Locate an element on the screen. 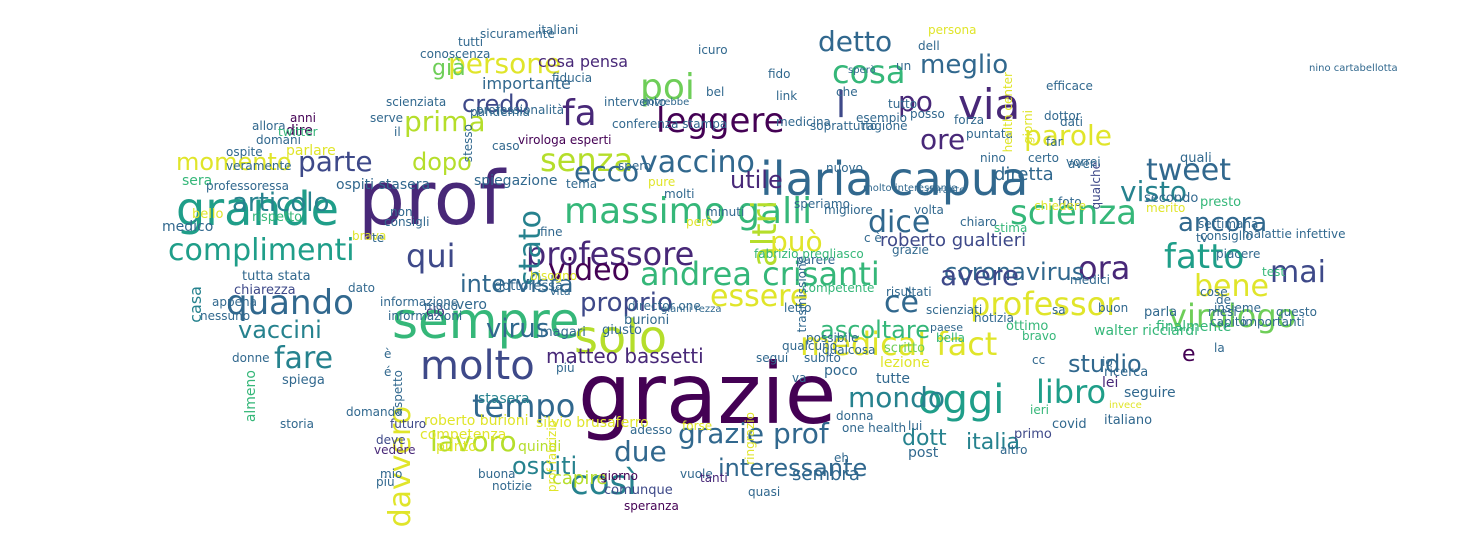 The image size is (1484, 556). cloud-word: almeno is located at coordinates (251, 396).